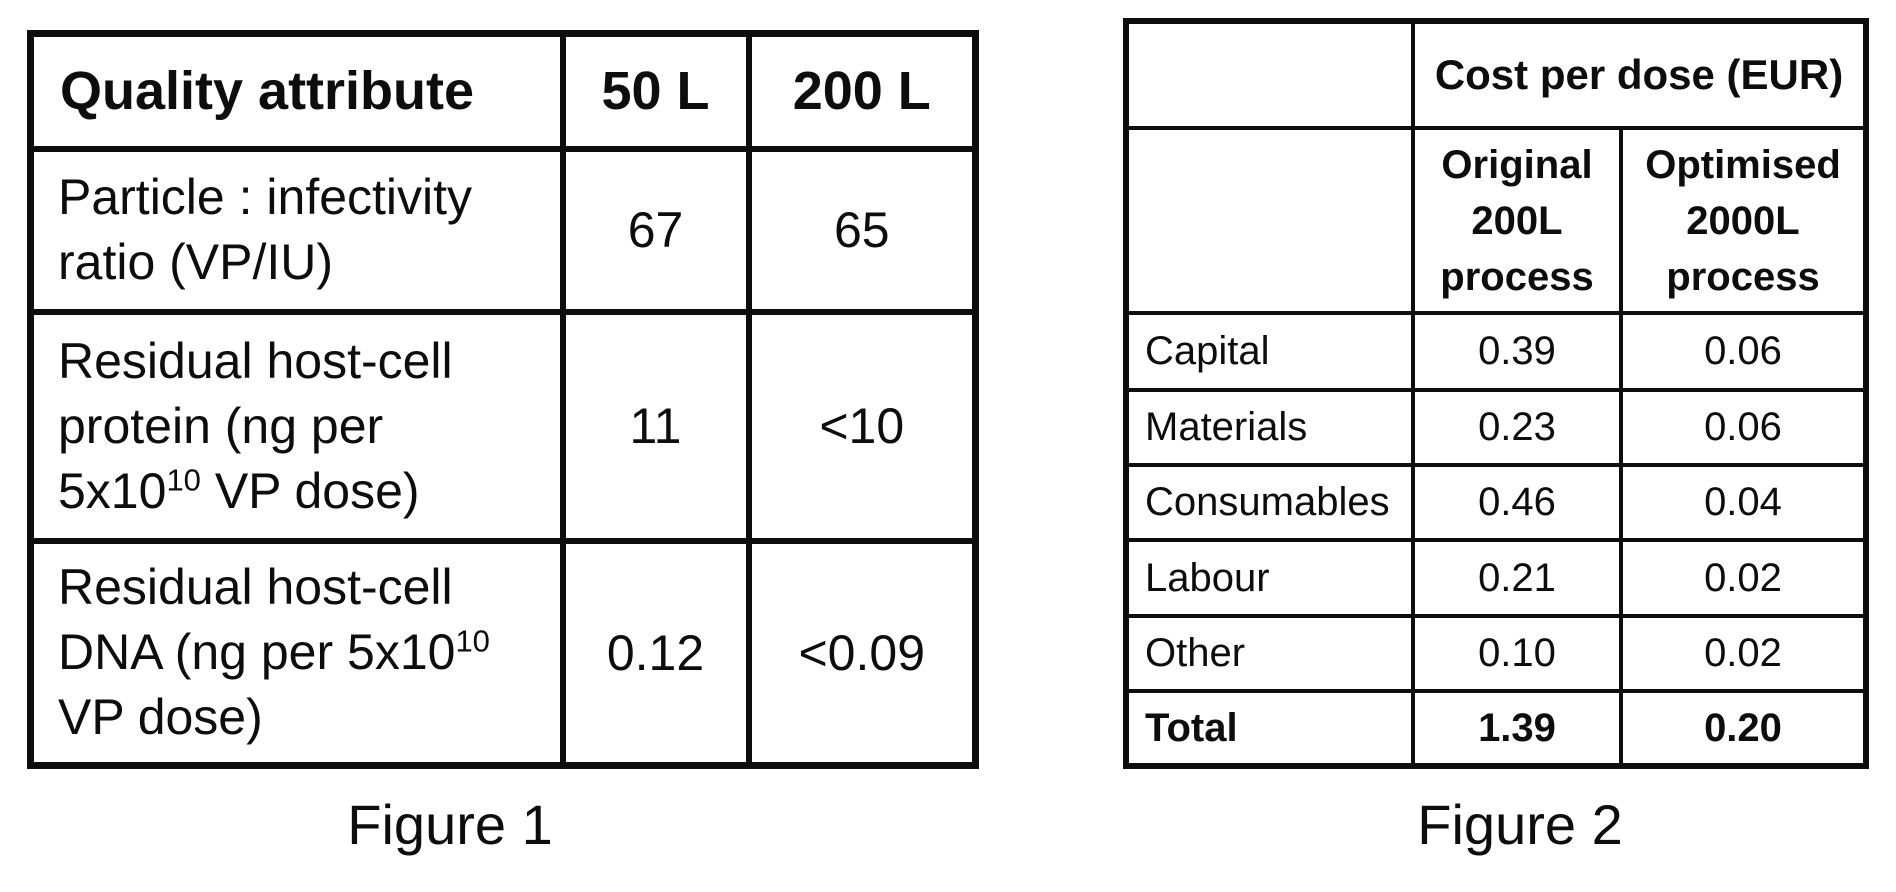 This screenshot has width=1896, height=892. What do you see at coordinates (1743, 728) in the screenshot?
I see `value-total-optimised: 0.20` at bounding box center [1743, 728].